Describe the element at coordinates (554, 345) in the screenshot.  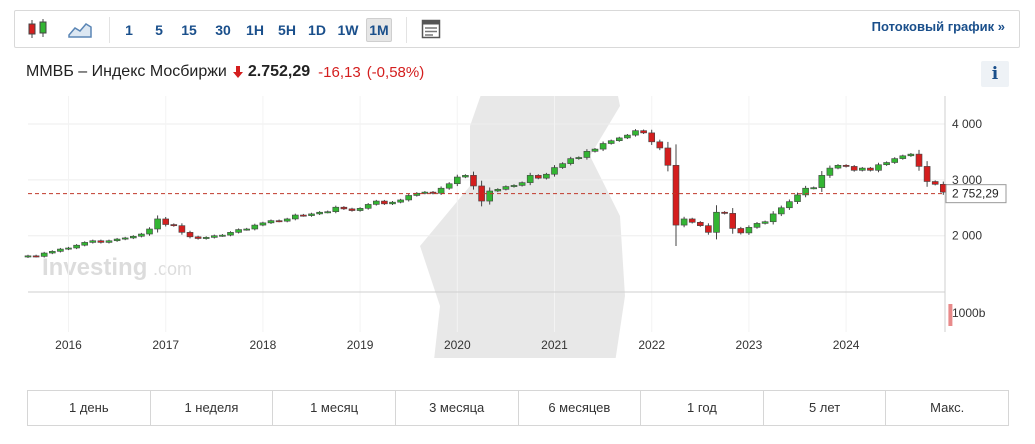
I see `x-tick-label: 2021` at that location.